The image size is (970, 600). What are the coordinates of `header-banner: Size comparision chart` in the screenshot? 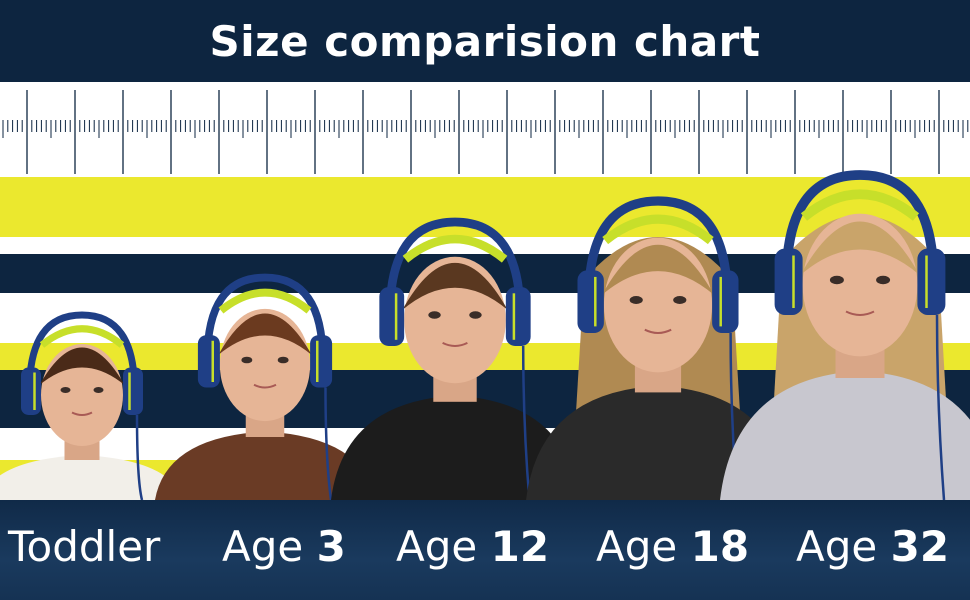 It's located at (485, 41).